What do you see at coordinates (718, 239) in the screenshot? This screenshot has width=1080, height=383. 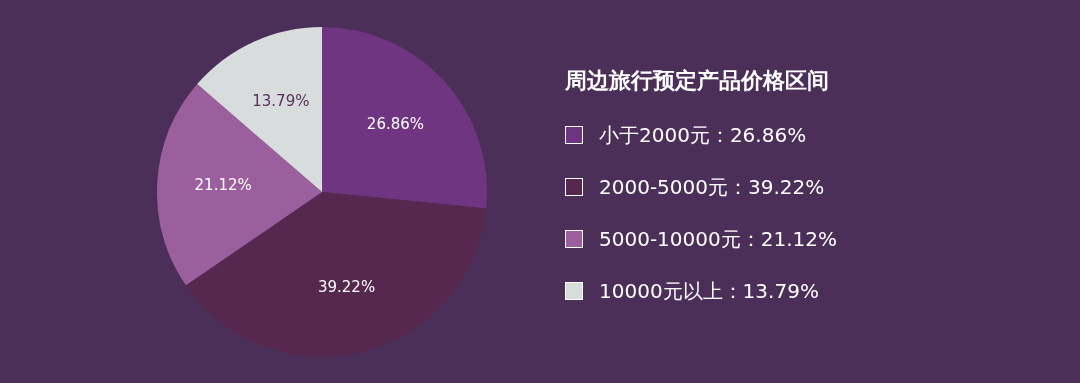 I see `legend-label: 5000-10000元：21.12%` at bounding box center [718, 239].